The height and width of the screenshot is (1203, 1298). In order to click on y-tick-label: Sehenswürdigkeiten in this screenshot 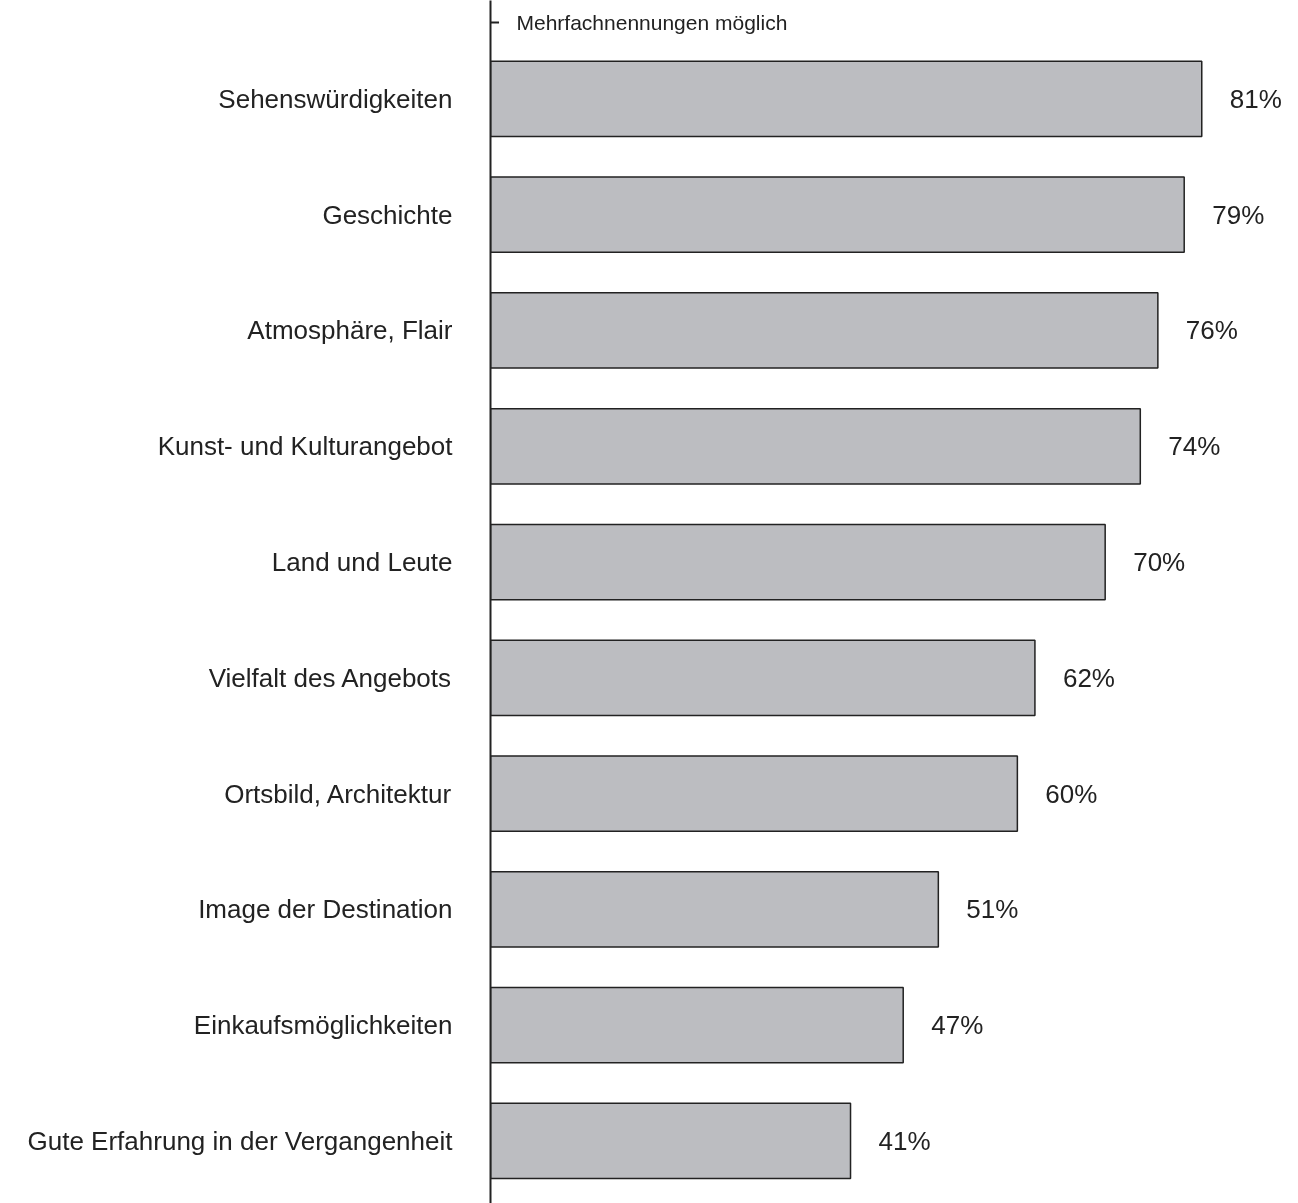, I will do `click(335, 98)`.